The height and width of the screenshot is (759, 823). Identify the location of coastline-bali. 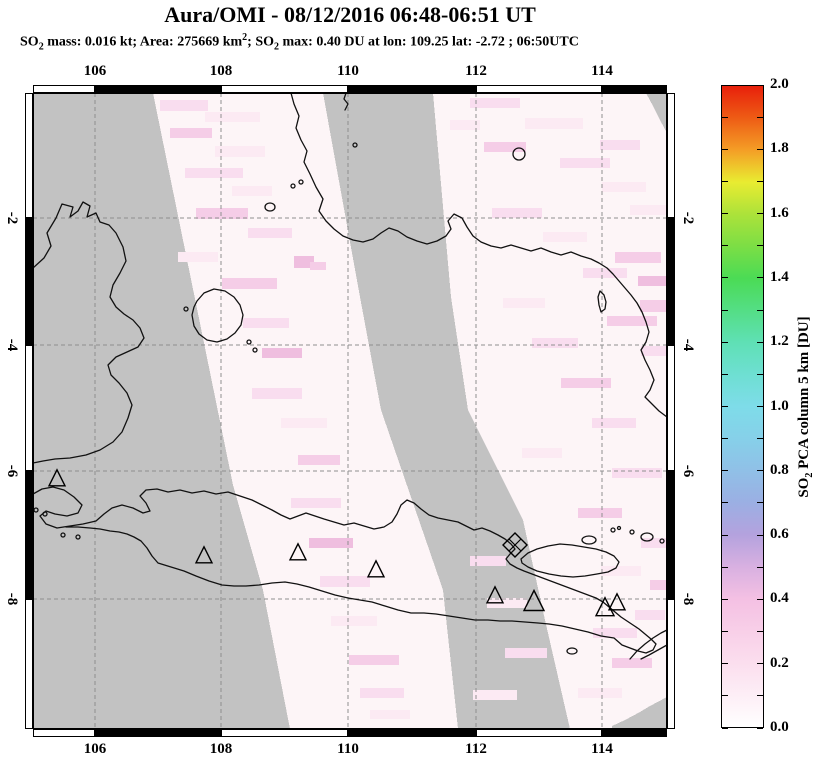
(648, 644).